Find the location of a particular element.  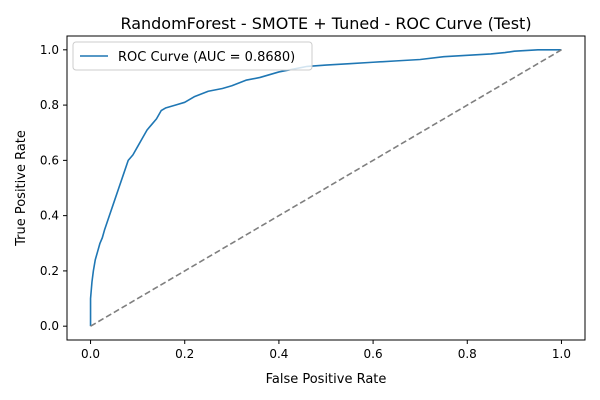

x-tick-label: 0.4 is located at coordinates (278, 354).